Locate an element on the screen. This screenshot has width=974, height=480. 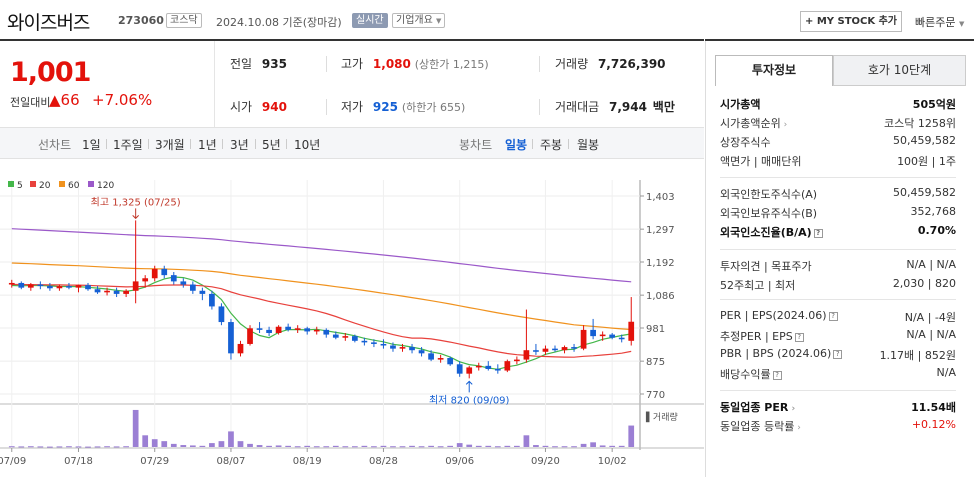
tab-3m: 3개월 is located at coordinates (170, 145).